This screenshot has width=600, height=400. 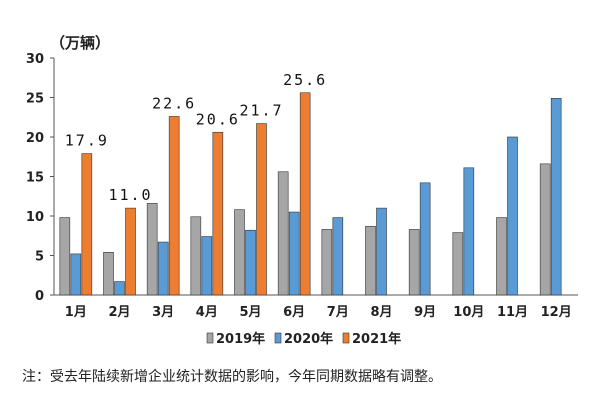 What do you see at coordinates (35, 138) in the screenshot?
I see `y-tick-label: 20` at bounding box center [35, 138].